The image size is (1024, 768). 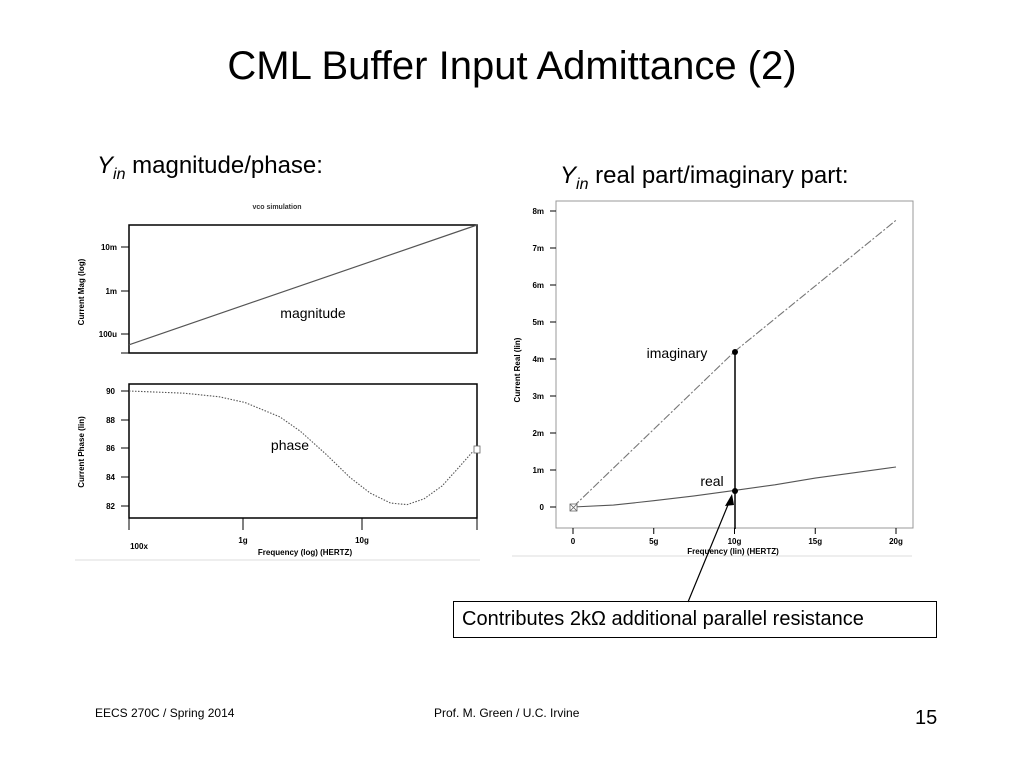 What do you see at coordinates (538, 322) in the screenshot?
I see `real-imag-y-tick-label: 5m` at bounding box center [538, 322].